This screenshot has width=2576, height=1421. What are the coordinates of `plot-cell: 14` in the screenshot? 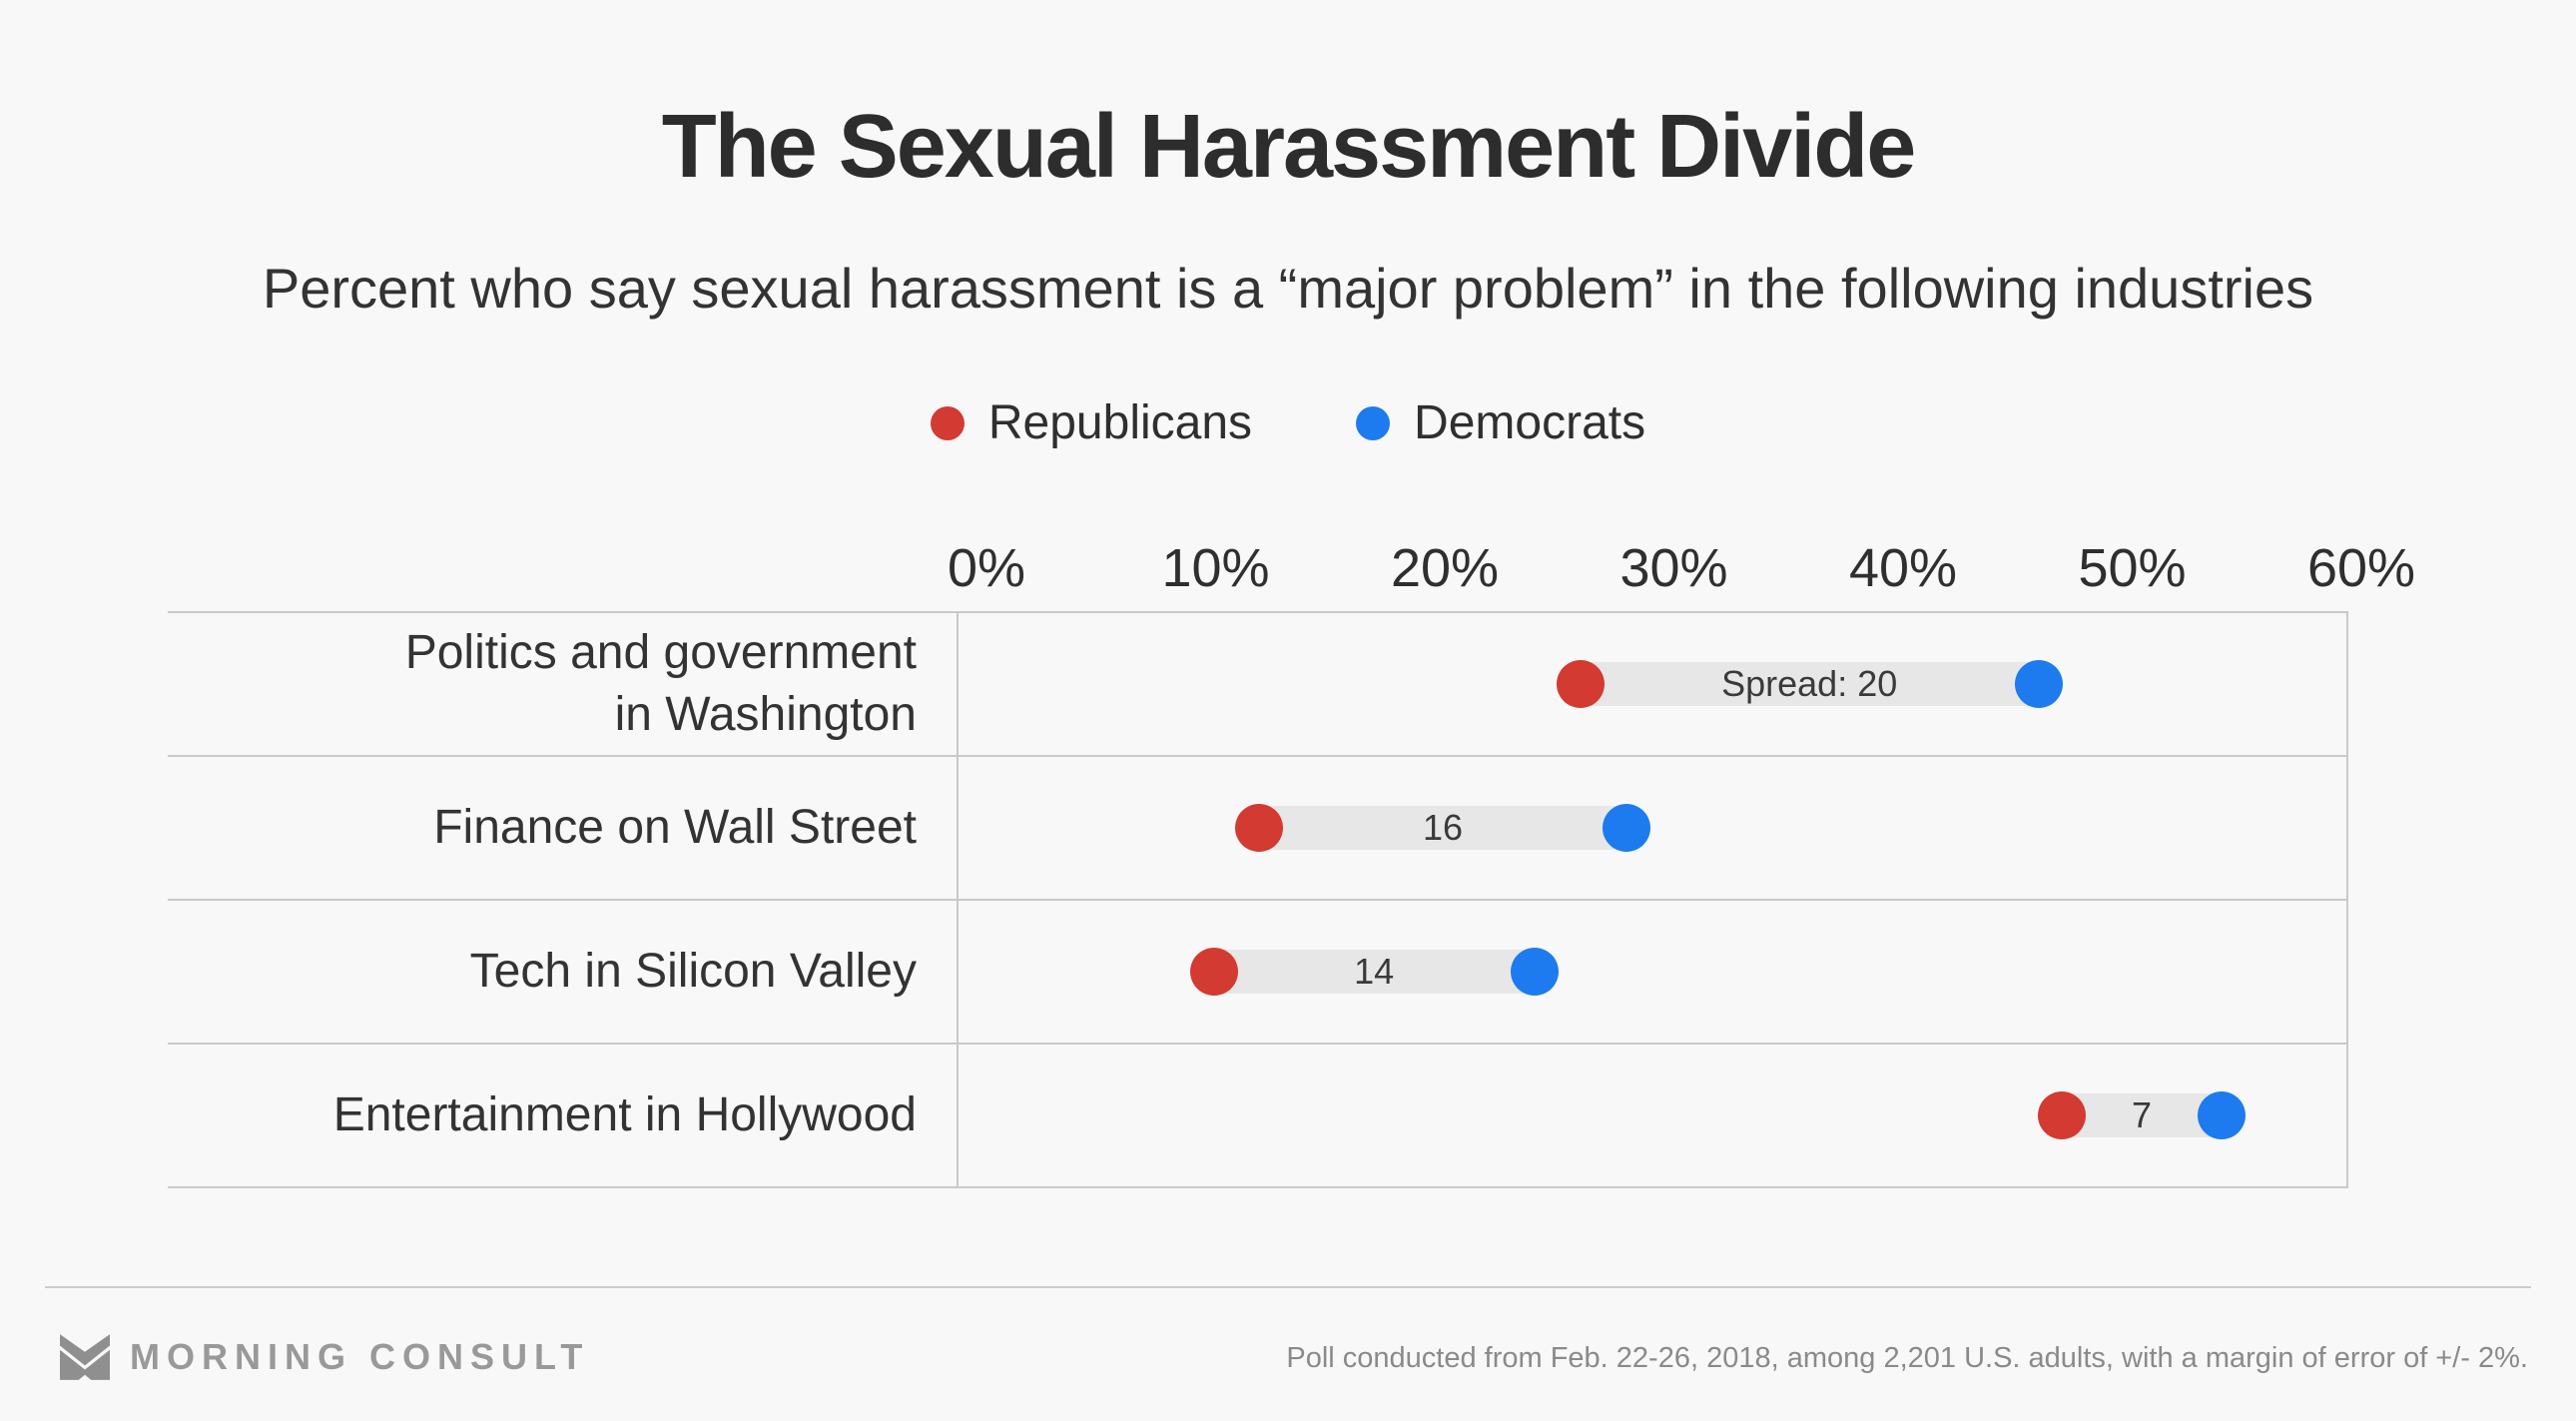 It's located at (1653, 972).